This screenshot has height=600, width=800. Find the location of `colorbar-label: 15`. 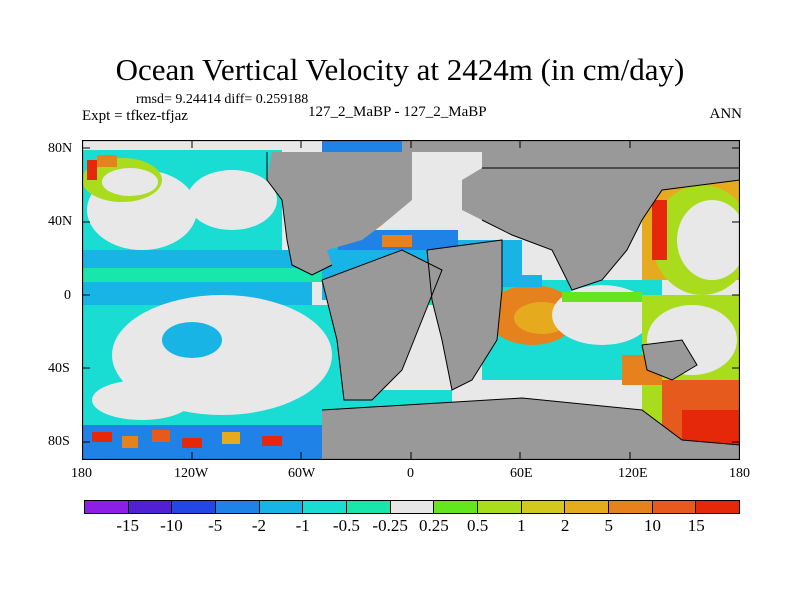

colorbar-label: 15 is located at coordinates (696, 525).